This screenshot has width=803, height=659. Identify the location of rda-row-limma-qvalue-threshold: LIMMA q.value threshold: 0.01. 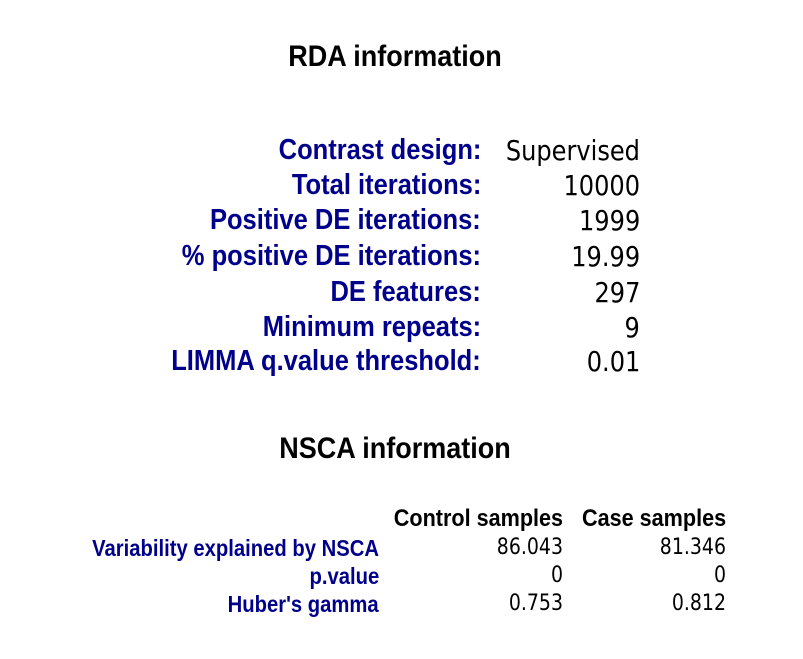
(401, 361).